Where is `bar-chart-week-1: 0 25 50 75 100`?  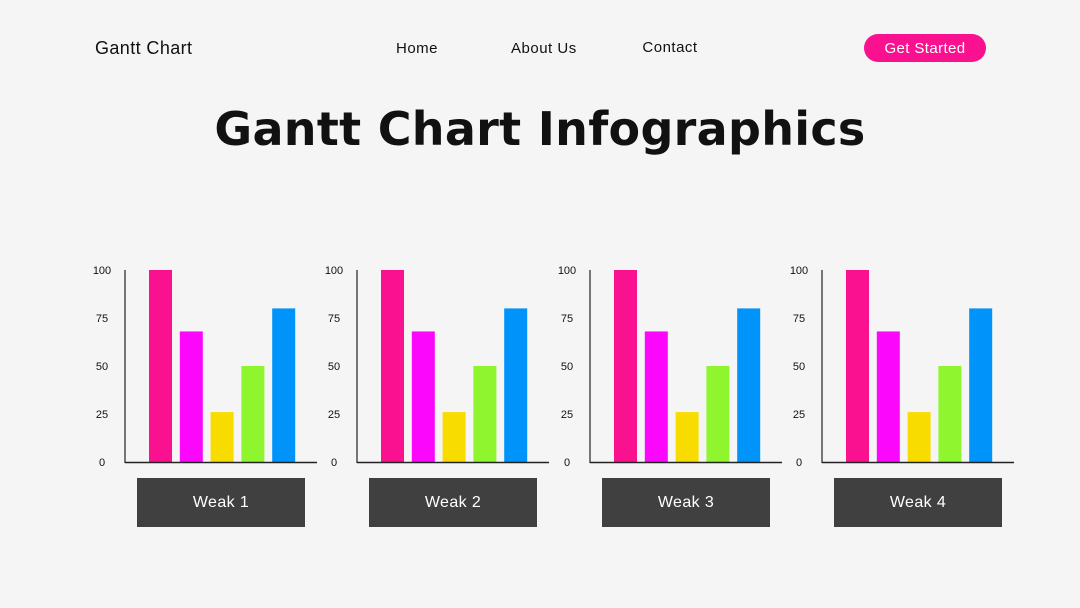
bar-chart-week-1: 0 25 50 75 100 is located at coordinates (203, 370).